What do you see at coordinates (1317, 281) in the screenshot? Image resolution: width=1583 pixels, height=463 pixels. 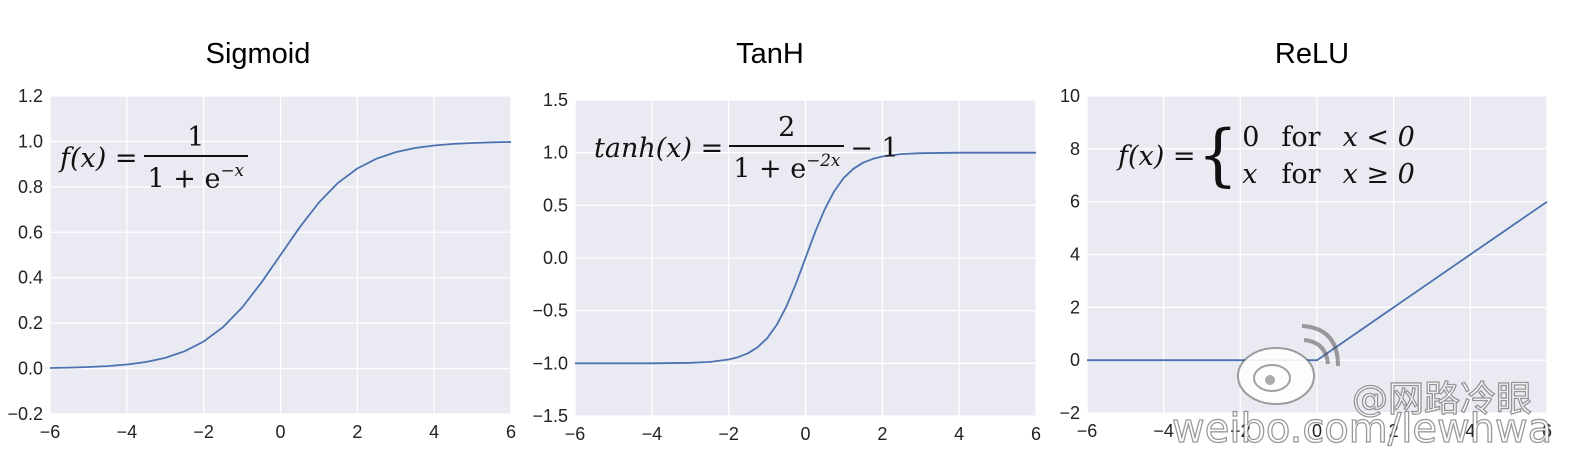 I see `relu-curve` at bounding box center [1317, 281].